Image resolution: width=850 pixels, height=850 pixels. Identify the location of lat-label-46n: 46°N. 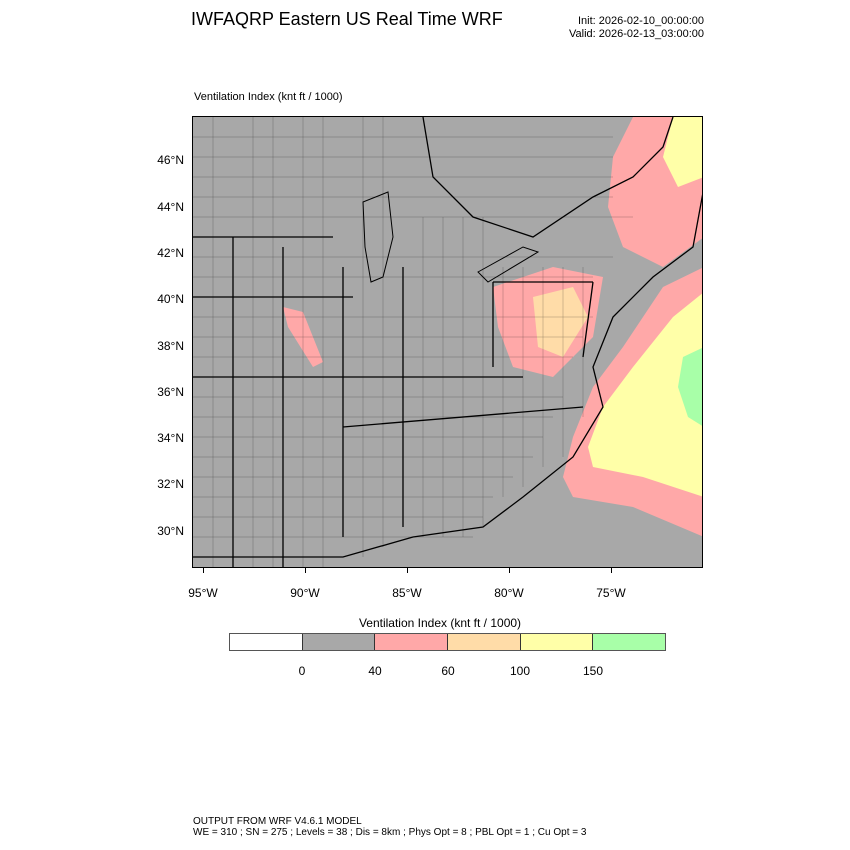
(170, 160).